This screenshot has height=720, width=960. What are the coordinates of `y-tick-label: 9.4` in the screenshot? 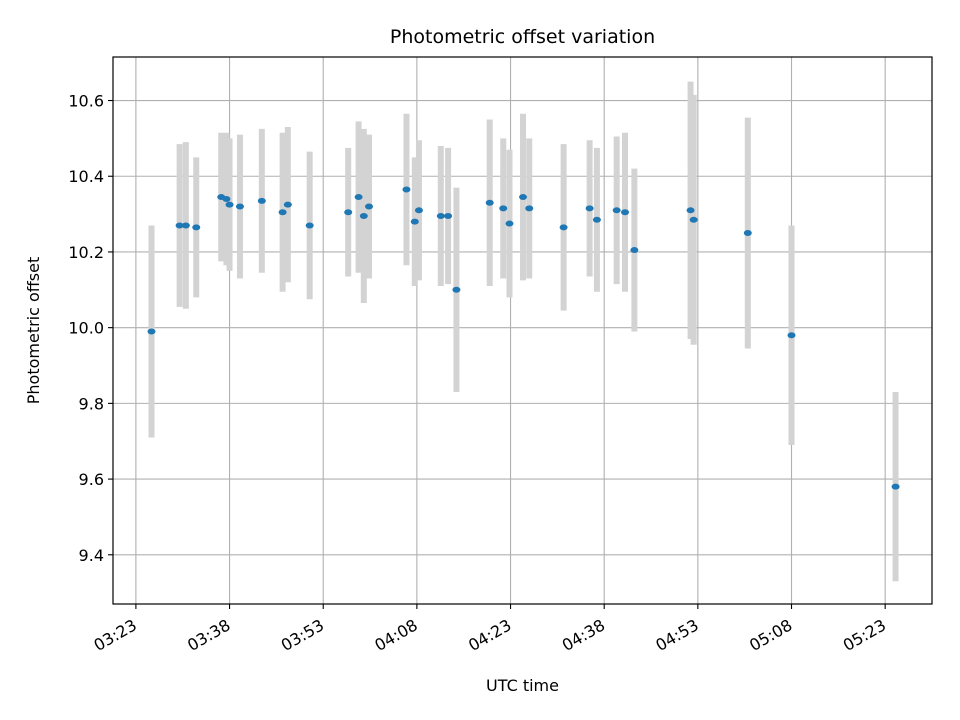 It's located at (91, 555).